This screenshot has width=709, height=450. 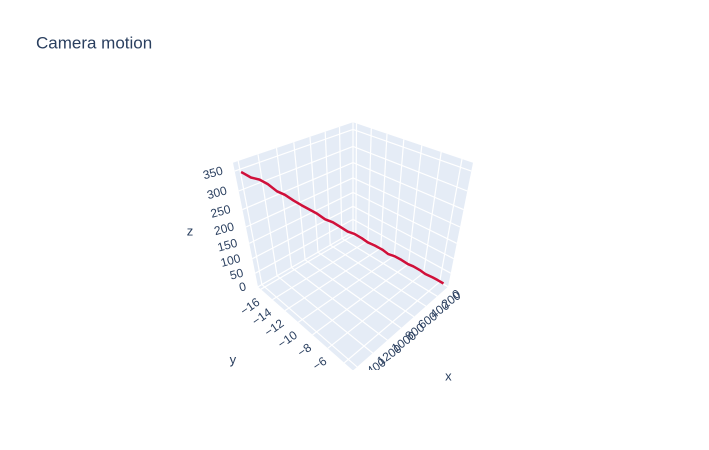 I want to click on z-axis-title: z, so click(x=190, y=230).